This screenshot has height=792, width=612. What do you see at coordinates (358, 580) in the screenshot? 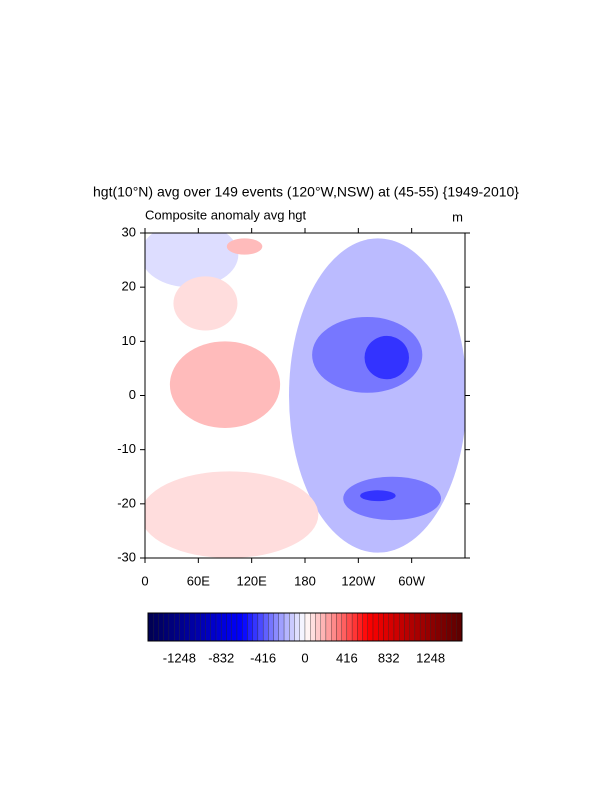
I see `x-tick-label: 120W` at bounding box center [358, 580].